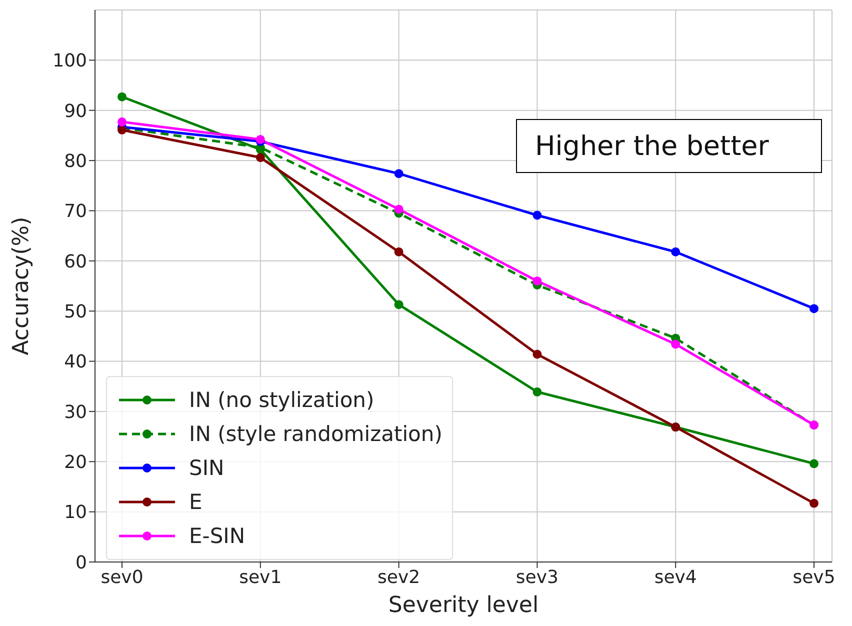 This screenshot has height=626, width=852. What do you see at coordinates (195, 502) in the screenshot?
I see `legend-label: E` at bounding box center [195, 502].